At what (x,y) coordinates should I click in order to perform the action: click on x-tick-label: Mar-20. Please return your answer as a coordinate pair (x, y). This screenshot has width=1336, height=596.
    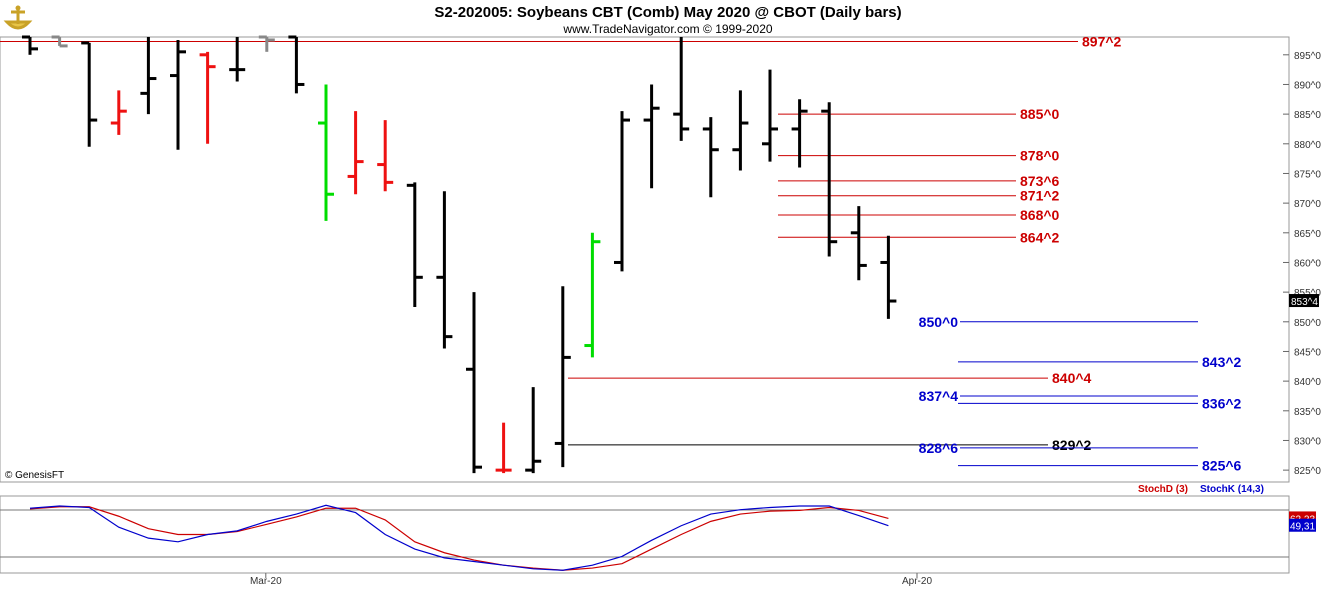
    Looking at the image, I should click on (266, 581).